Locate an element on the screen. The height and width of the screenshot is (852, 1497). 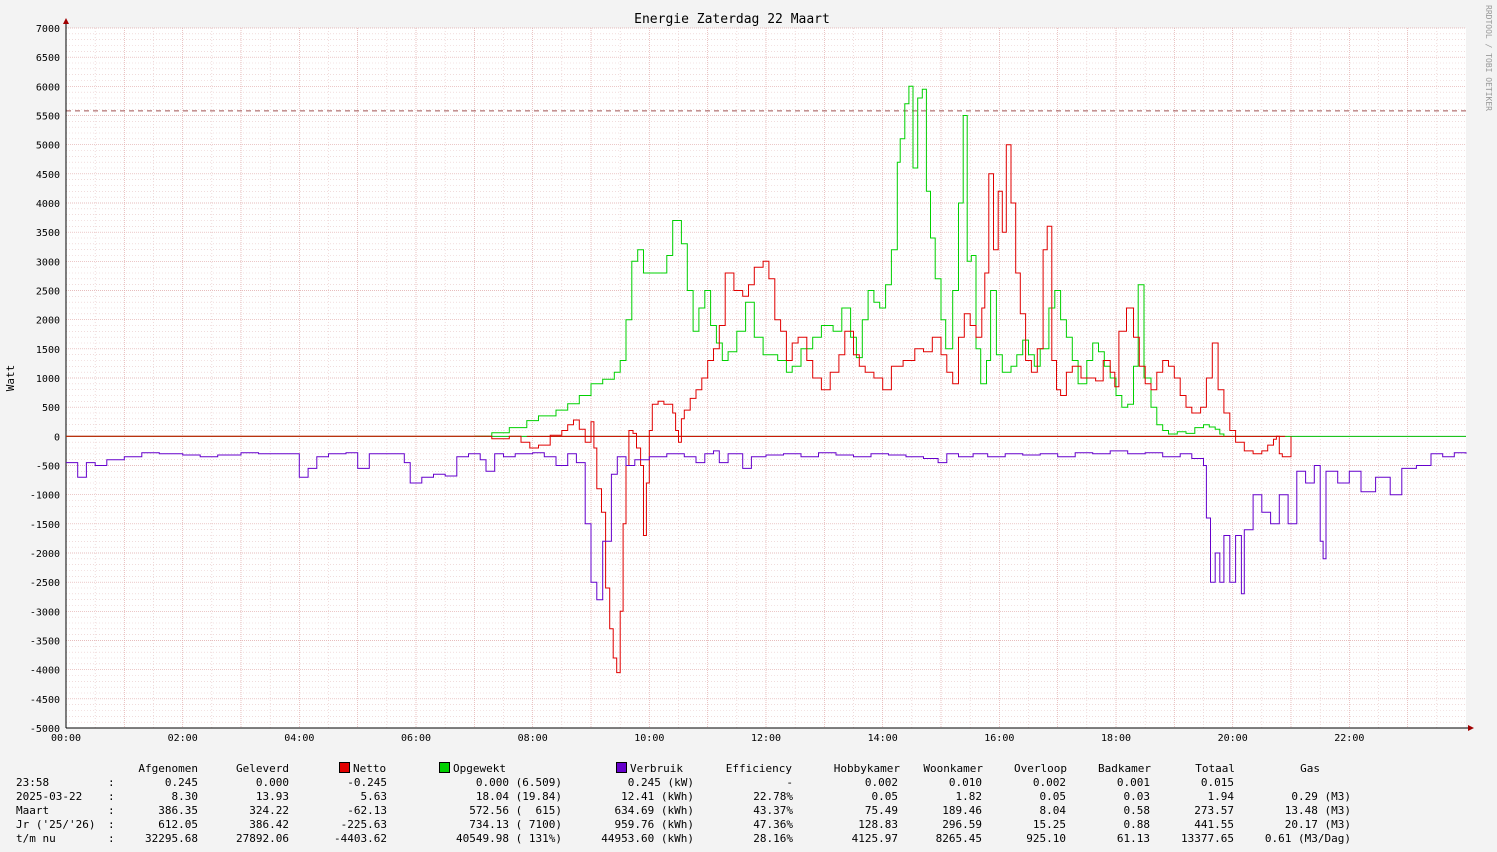
x-tick-label: 12:00 is located at coordinates (766, 738).